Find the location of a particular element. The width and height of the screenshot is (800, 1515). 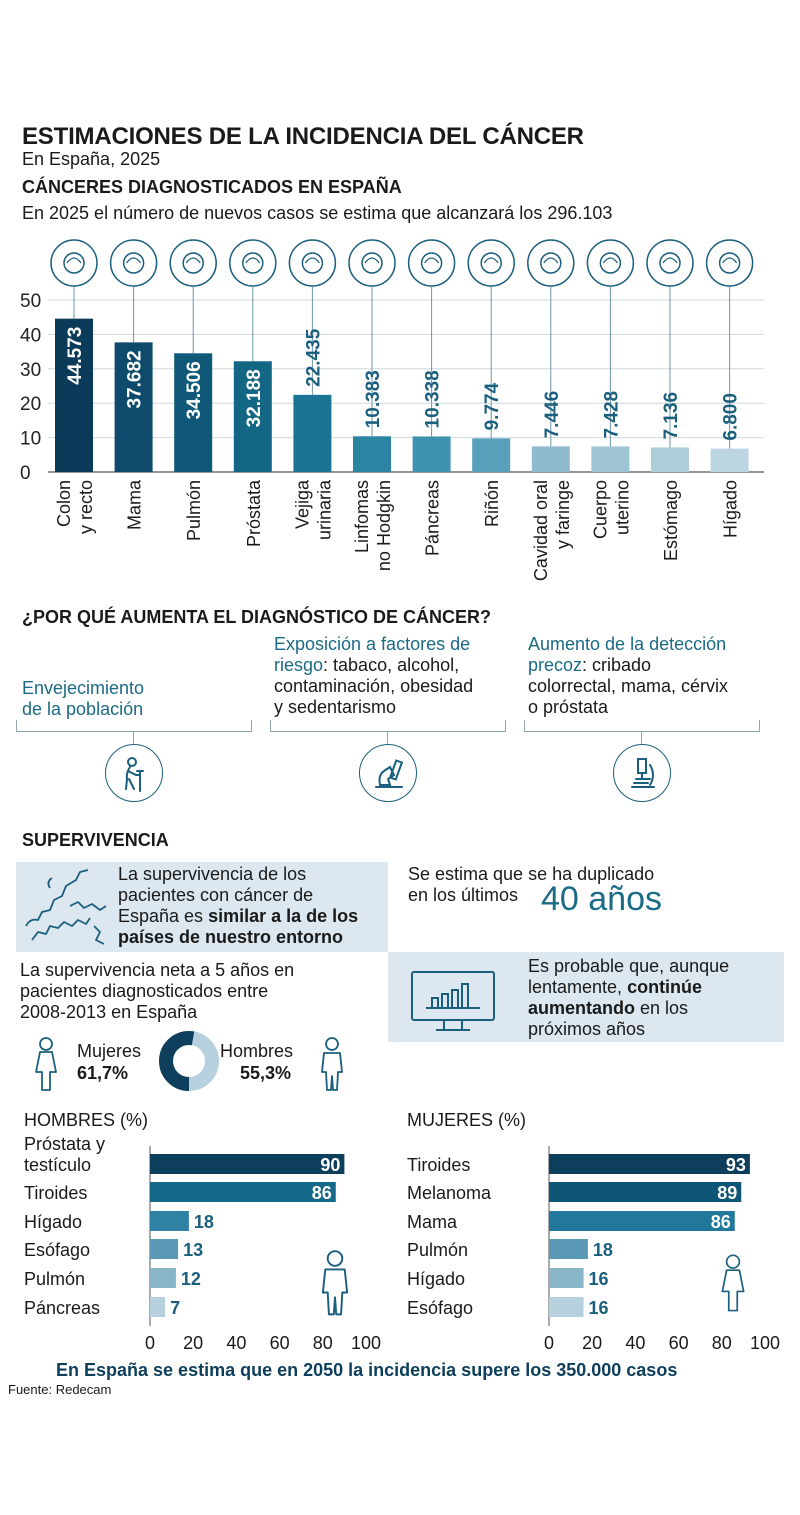

hbar-value-label: 7 is located at coordinates (175, 1308).